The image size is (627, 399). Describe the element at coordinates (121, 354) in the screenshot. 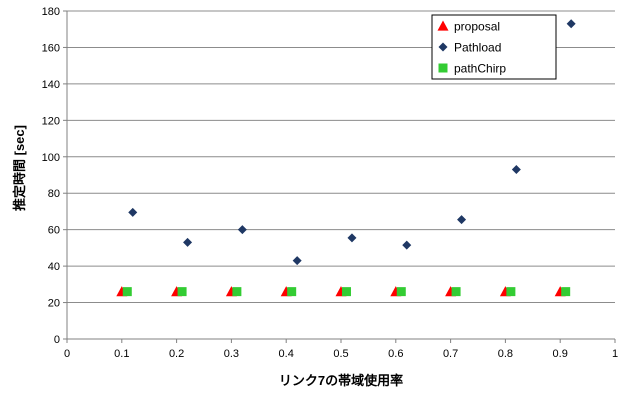

I see `x-tick-label: 0.1` at that location.